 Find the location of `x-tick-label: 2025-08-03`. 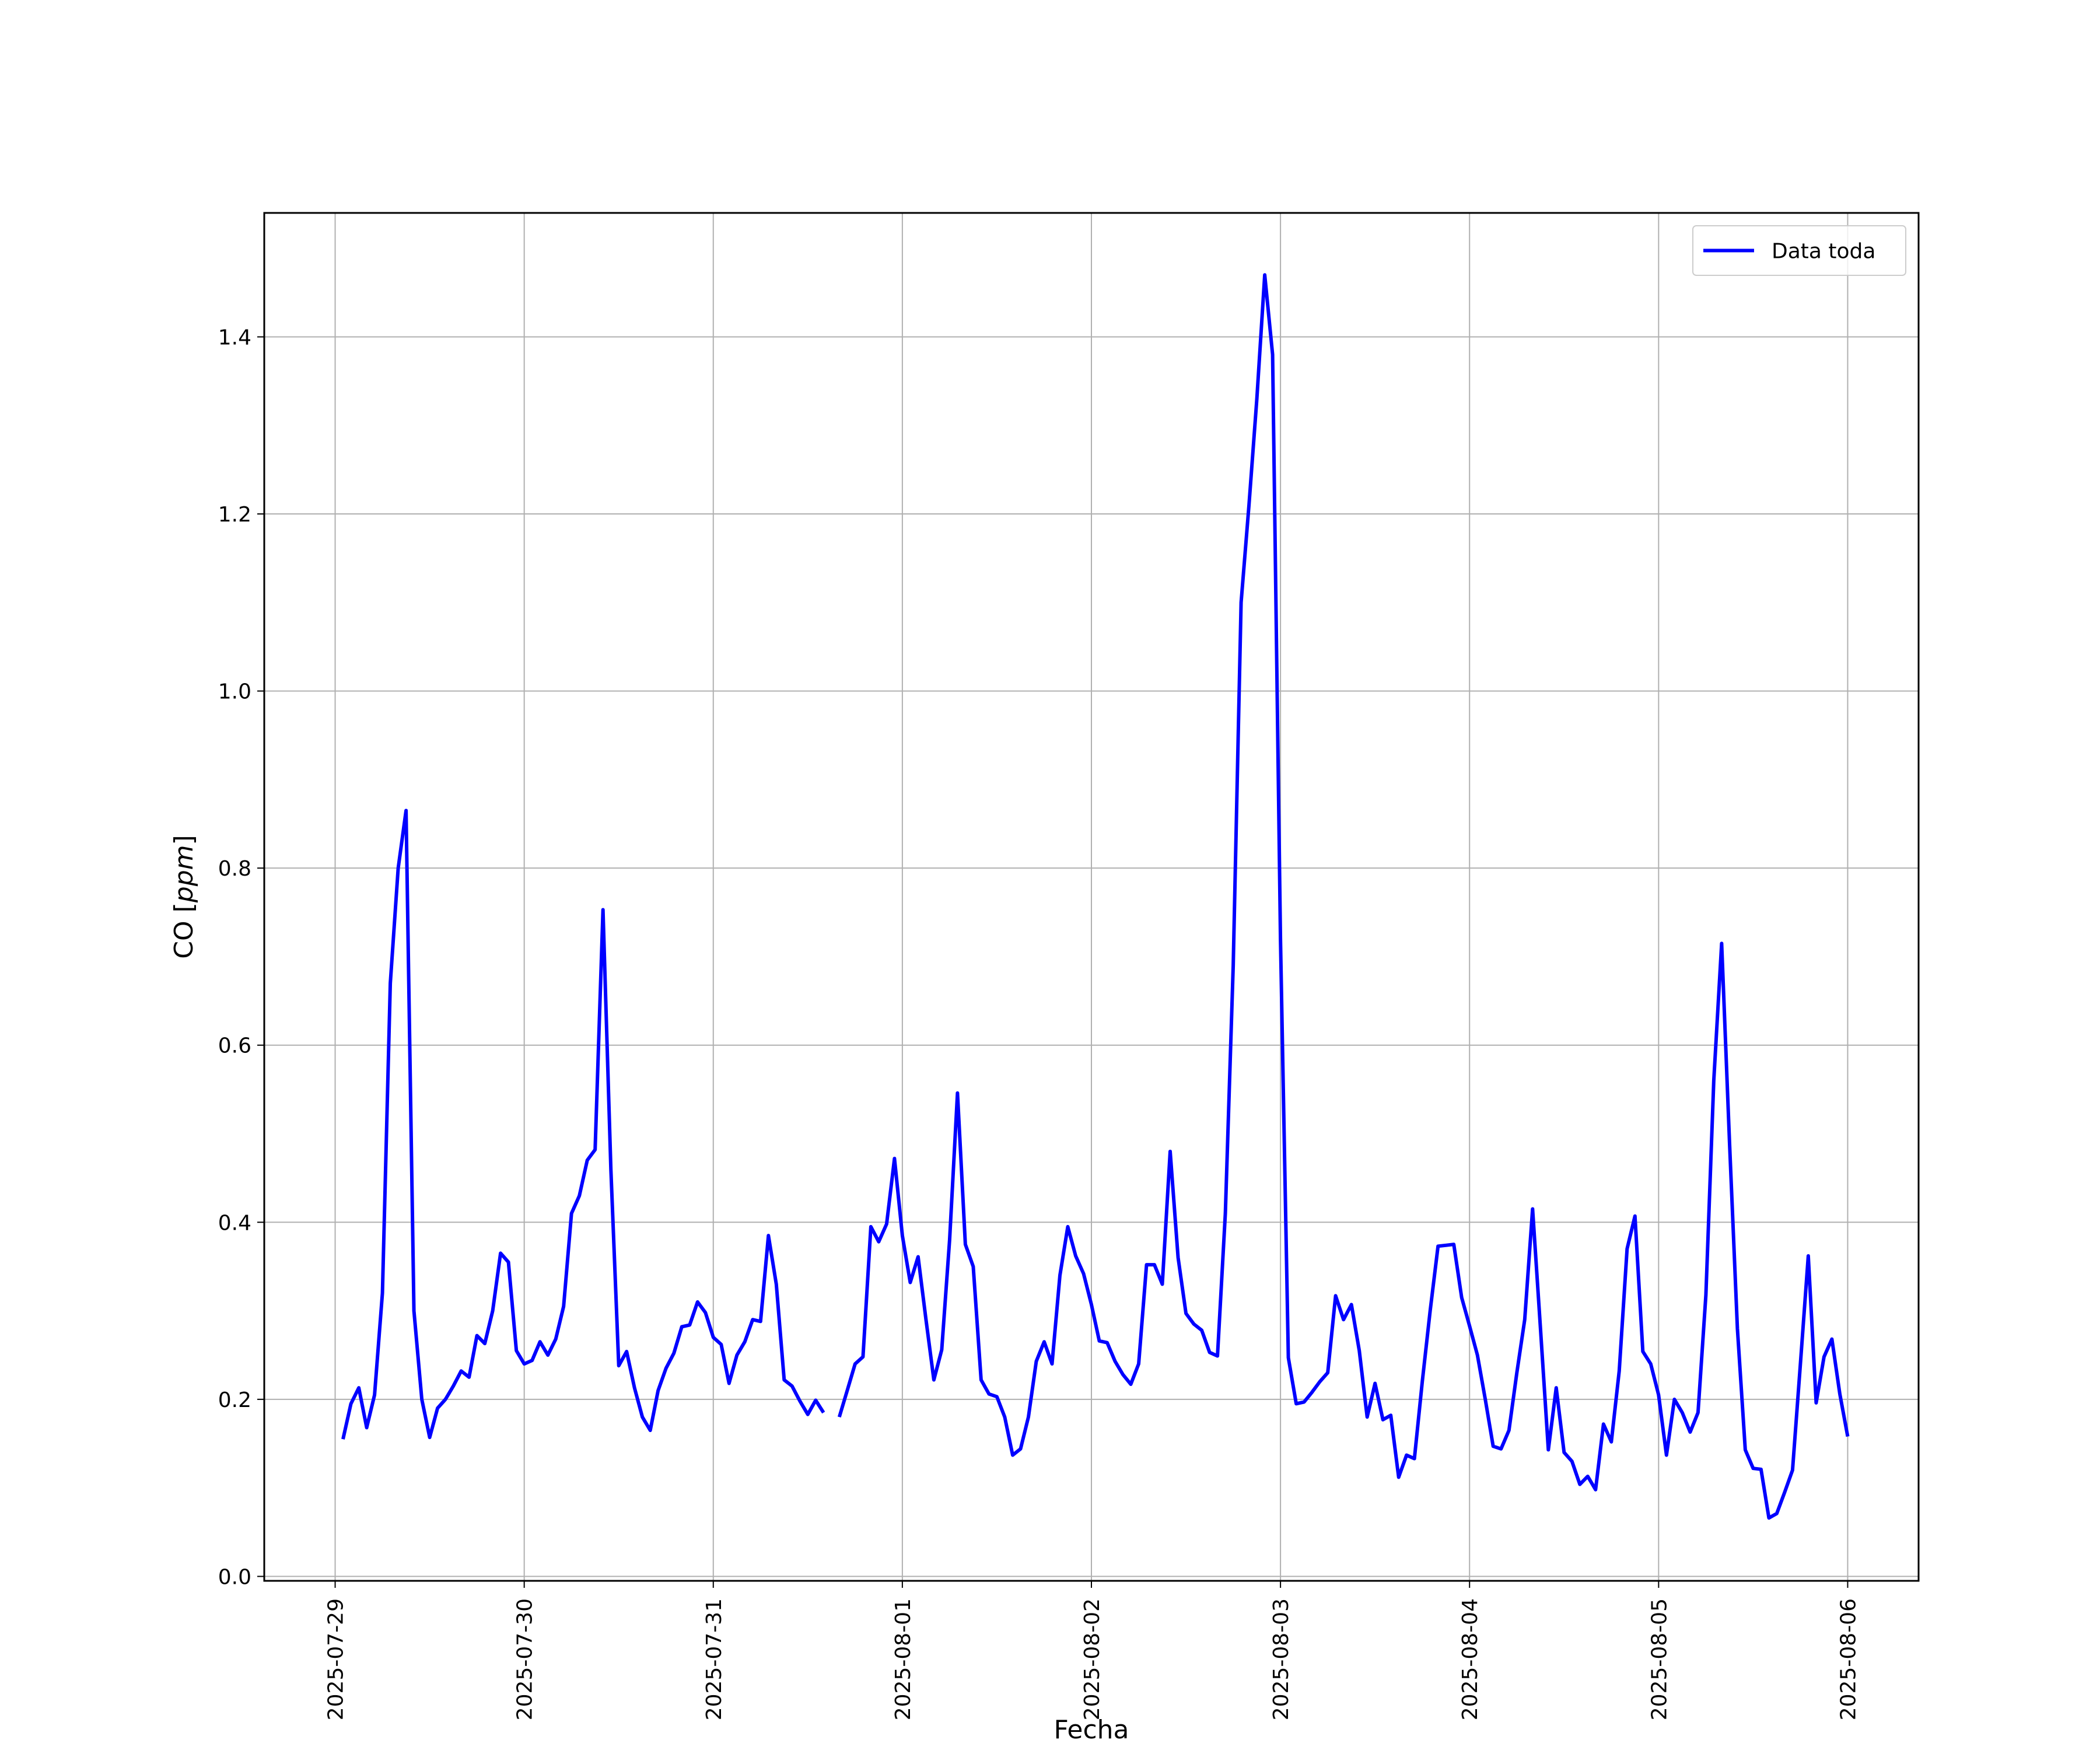

x-tick-label: 2025-08-03 is located at coordinates (1281, 1659).